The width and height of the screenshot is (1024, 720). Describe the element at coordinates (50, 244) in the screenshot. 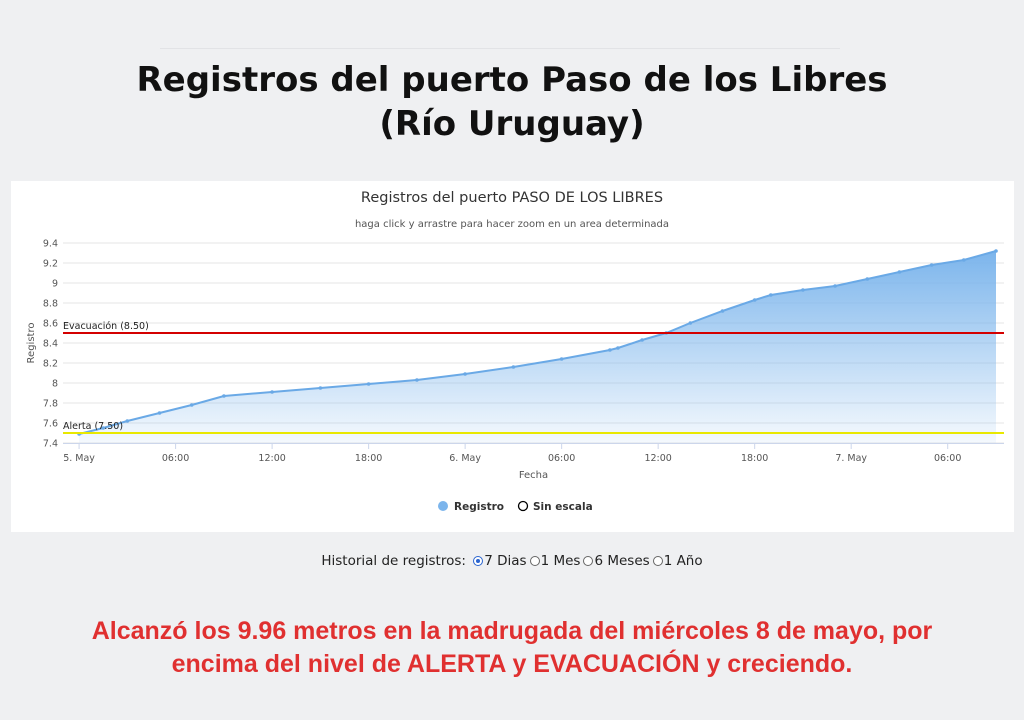

I see `y-tick-label: 9.4` at that location.